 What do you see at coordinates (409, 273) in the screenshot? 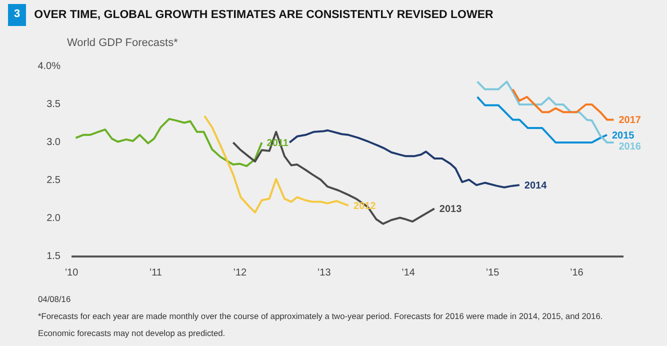
I see `x-tick-label: ’14` at bounding box center [409, 273].